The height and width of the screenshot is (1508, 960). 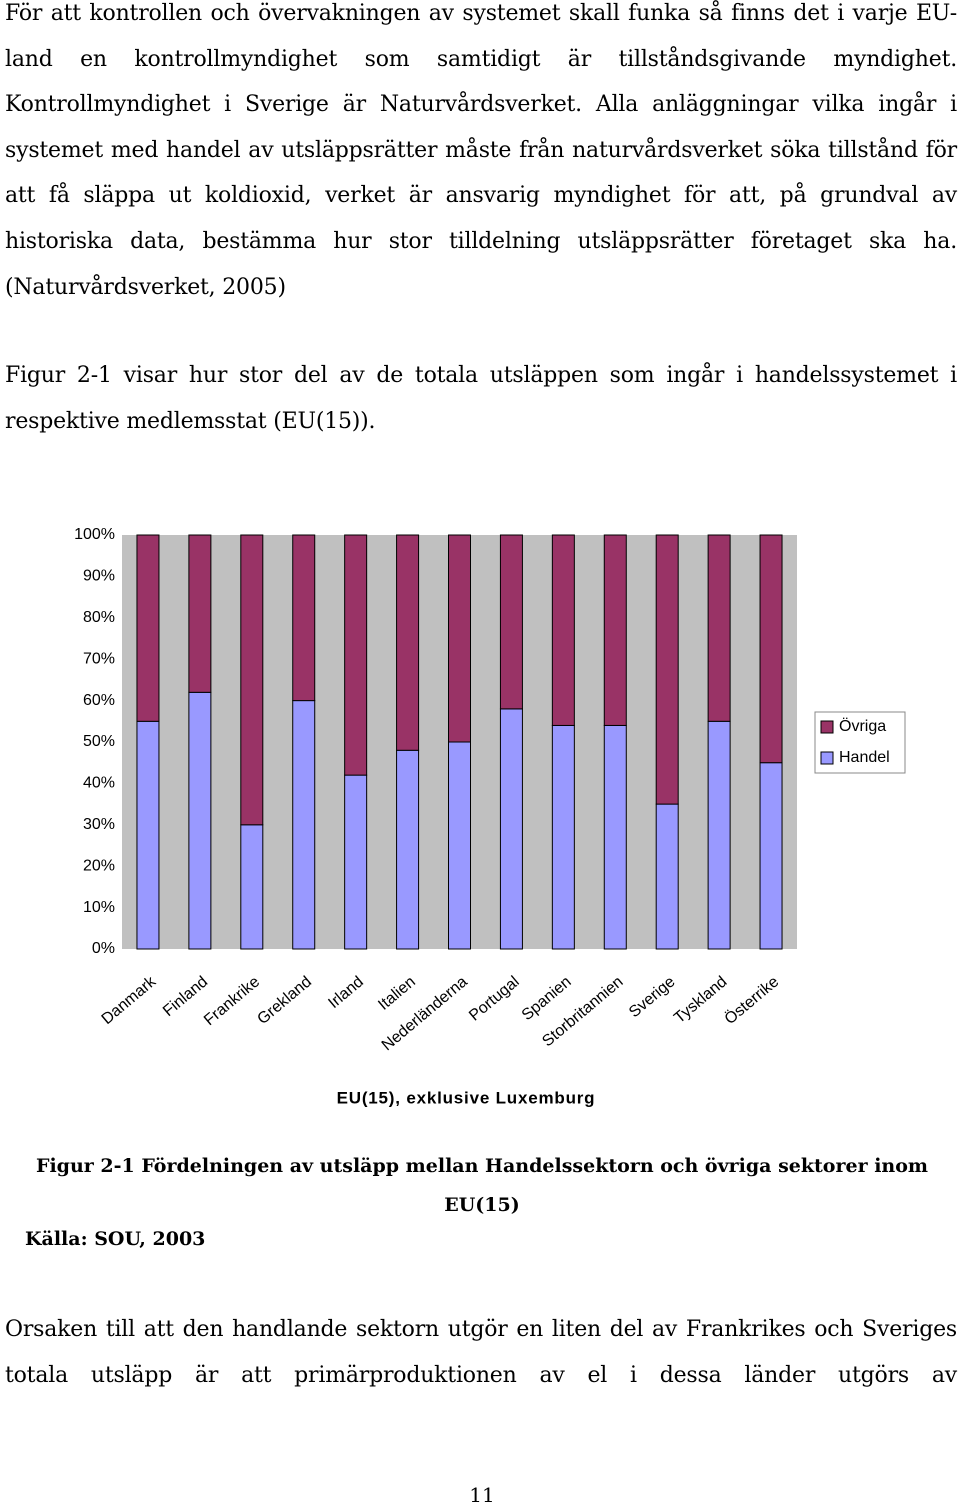 What do you see at coordinates (99, 783) in the screenshot?
I see `y-tick-label: 40%` at bounding box center [99, 783].